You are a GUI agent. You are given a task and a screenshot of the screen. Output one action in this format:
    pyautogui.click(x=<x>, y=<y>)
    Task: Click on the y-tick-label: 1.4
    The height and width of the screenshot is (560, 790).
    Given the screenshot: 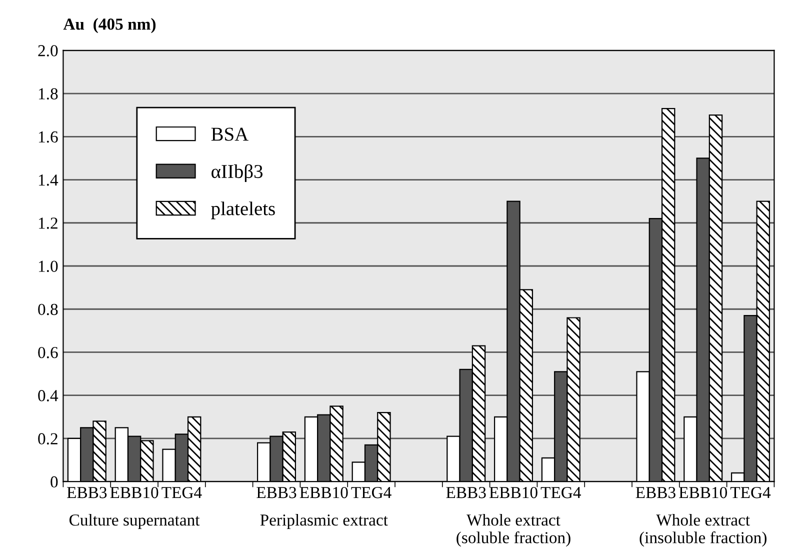 What is the action you would take?
    pyautogui.click(x=48, y=180)
    